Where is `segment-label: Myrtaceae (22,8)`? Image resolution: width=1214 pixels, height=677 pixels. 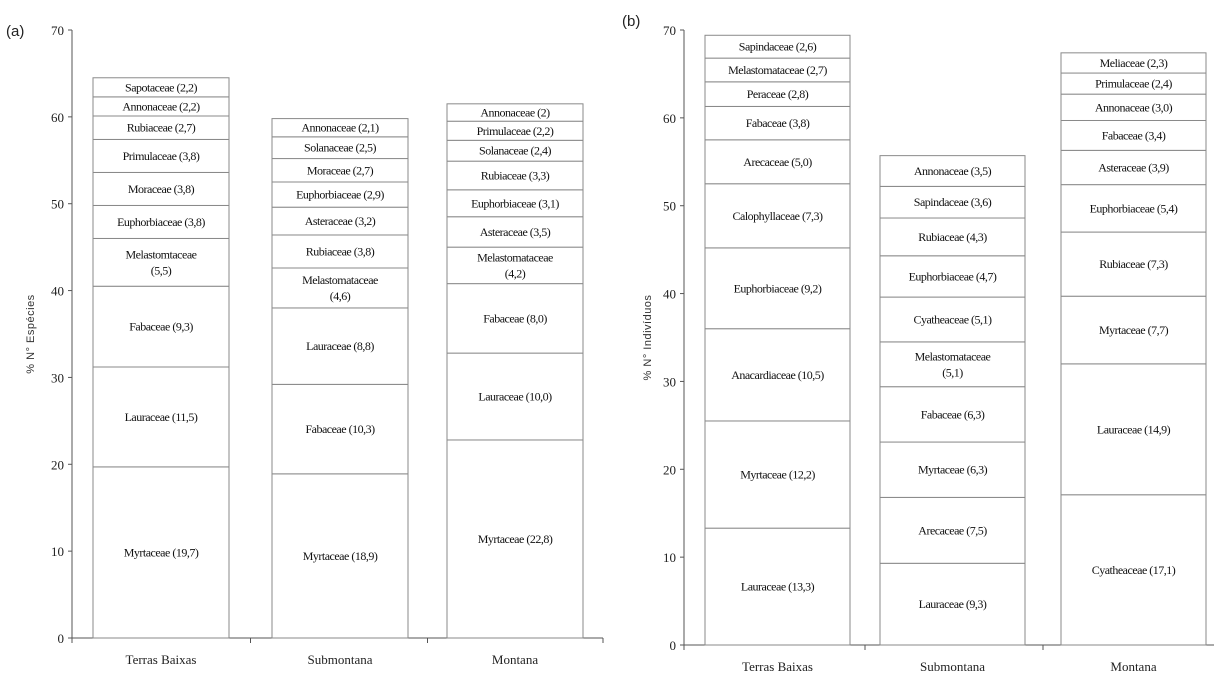
segment-label: Myrtaceae (22,8) is located at coordinates (515, 539).